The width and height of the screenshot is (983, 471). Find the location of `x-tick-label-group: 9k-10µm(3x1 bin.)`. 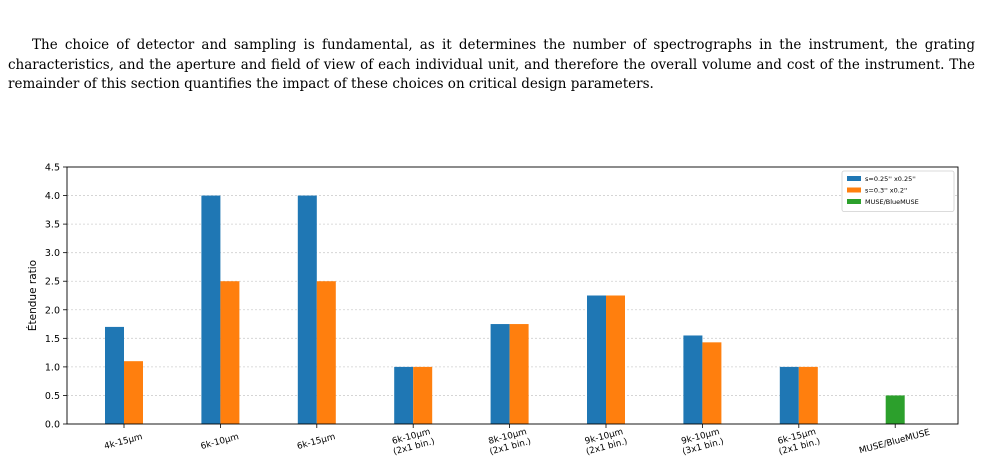

x-tick-label-group: 9k-10µm(3x1 bin.) is located at coordinates (702, 442).